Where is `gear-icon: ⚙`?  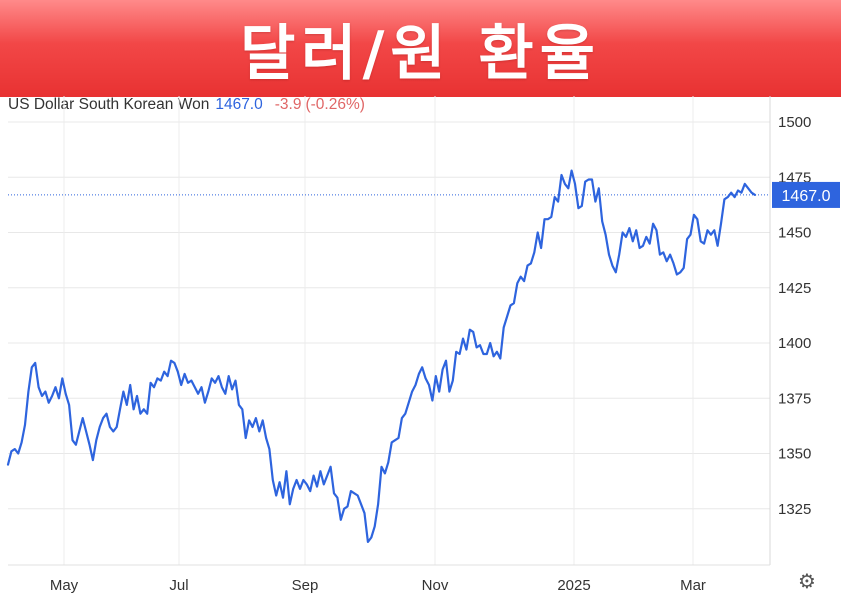 gear-icon: ⚙ is located at coordinates (807, 581).